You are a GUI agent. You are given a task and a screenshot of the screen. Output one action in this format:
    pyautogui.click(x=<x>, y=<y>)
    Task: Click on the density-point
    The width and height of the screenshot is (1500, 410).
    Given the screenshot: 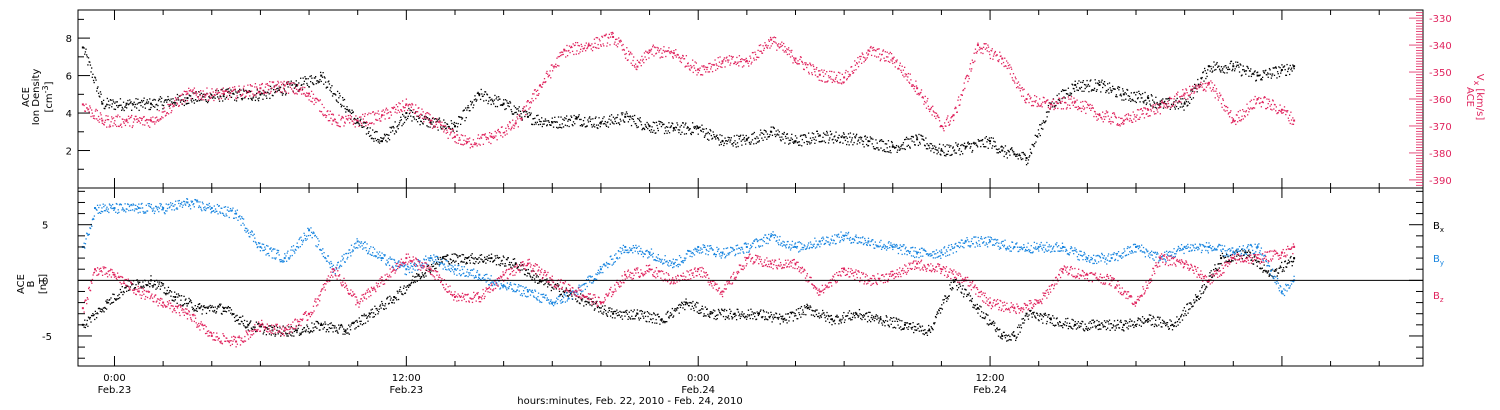 What is the action you would take?
    pyautogui.click(x=844, y=137)
    